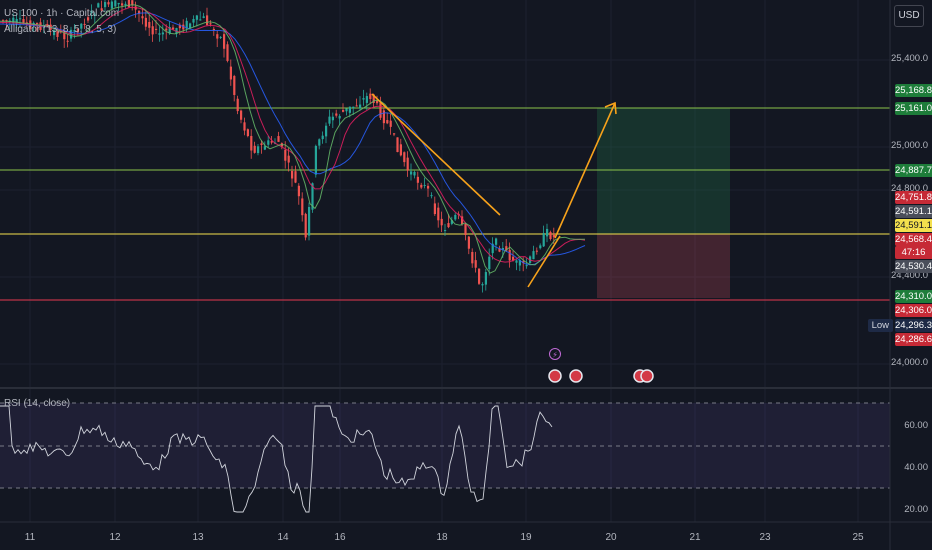 The height and width of the screenshot is (550, 932). I want to click on downtrend-line, so click(436, 154).